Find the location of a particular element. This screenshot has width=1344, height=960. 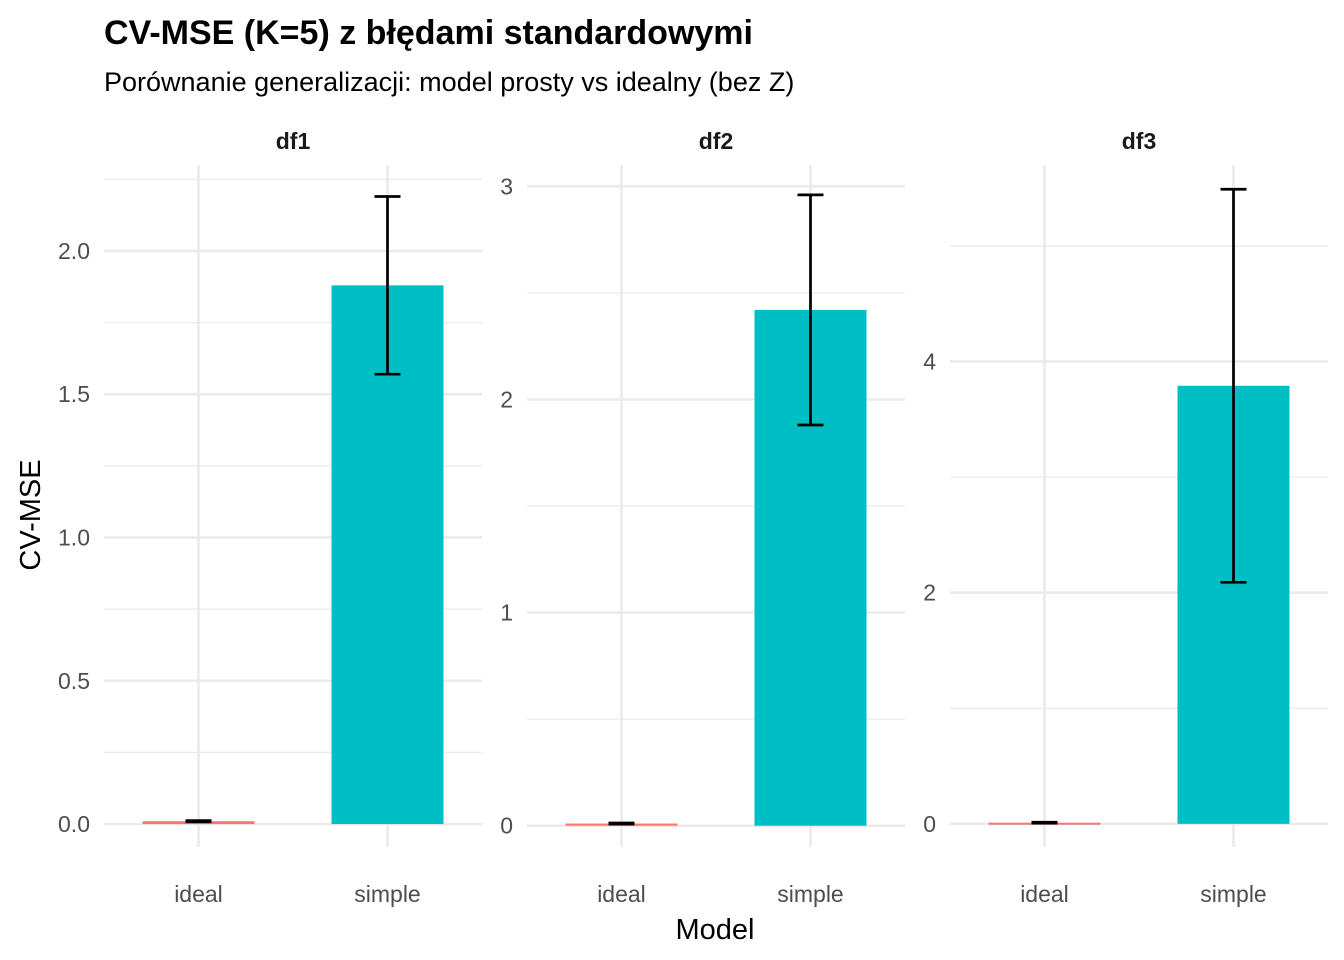

y-tick-label: 3 is located at coordinates (506, 186).